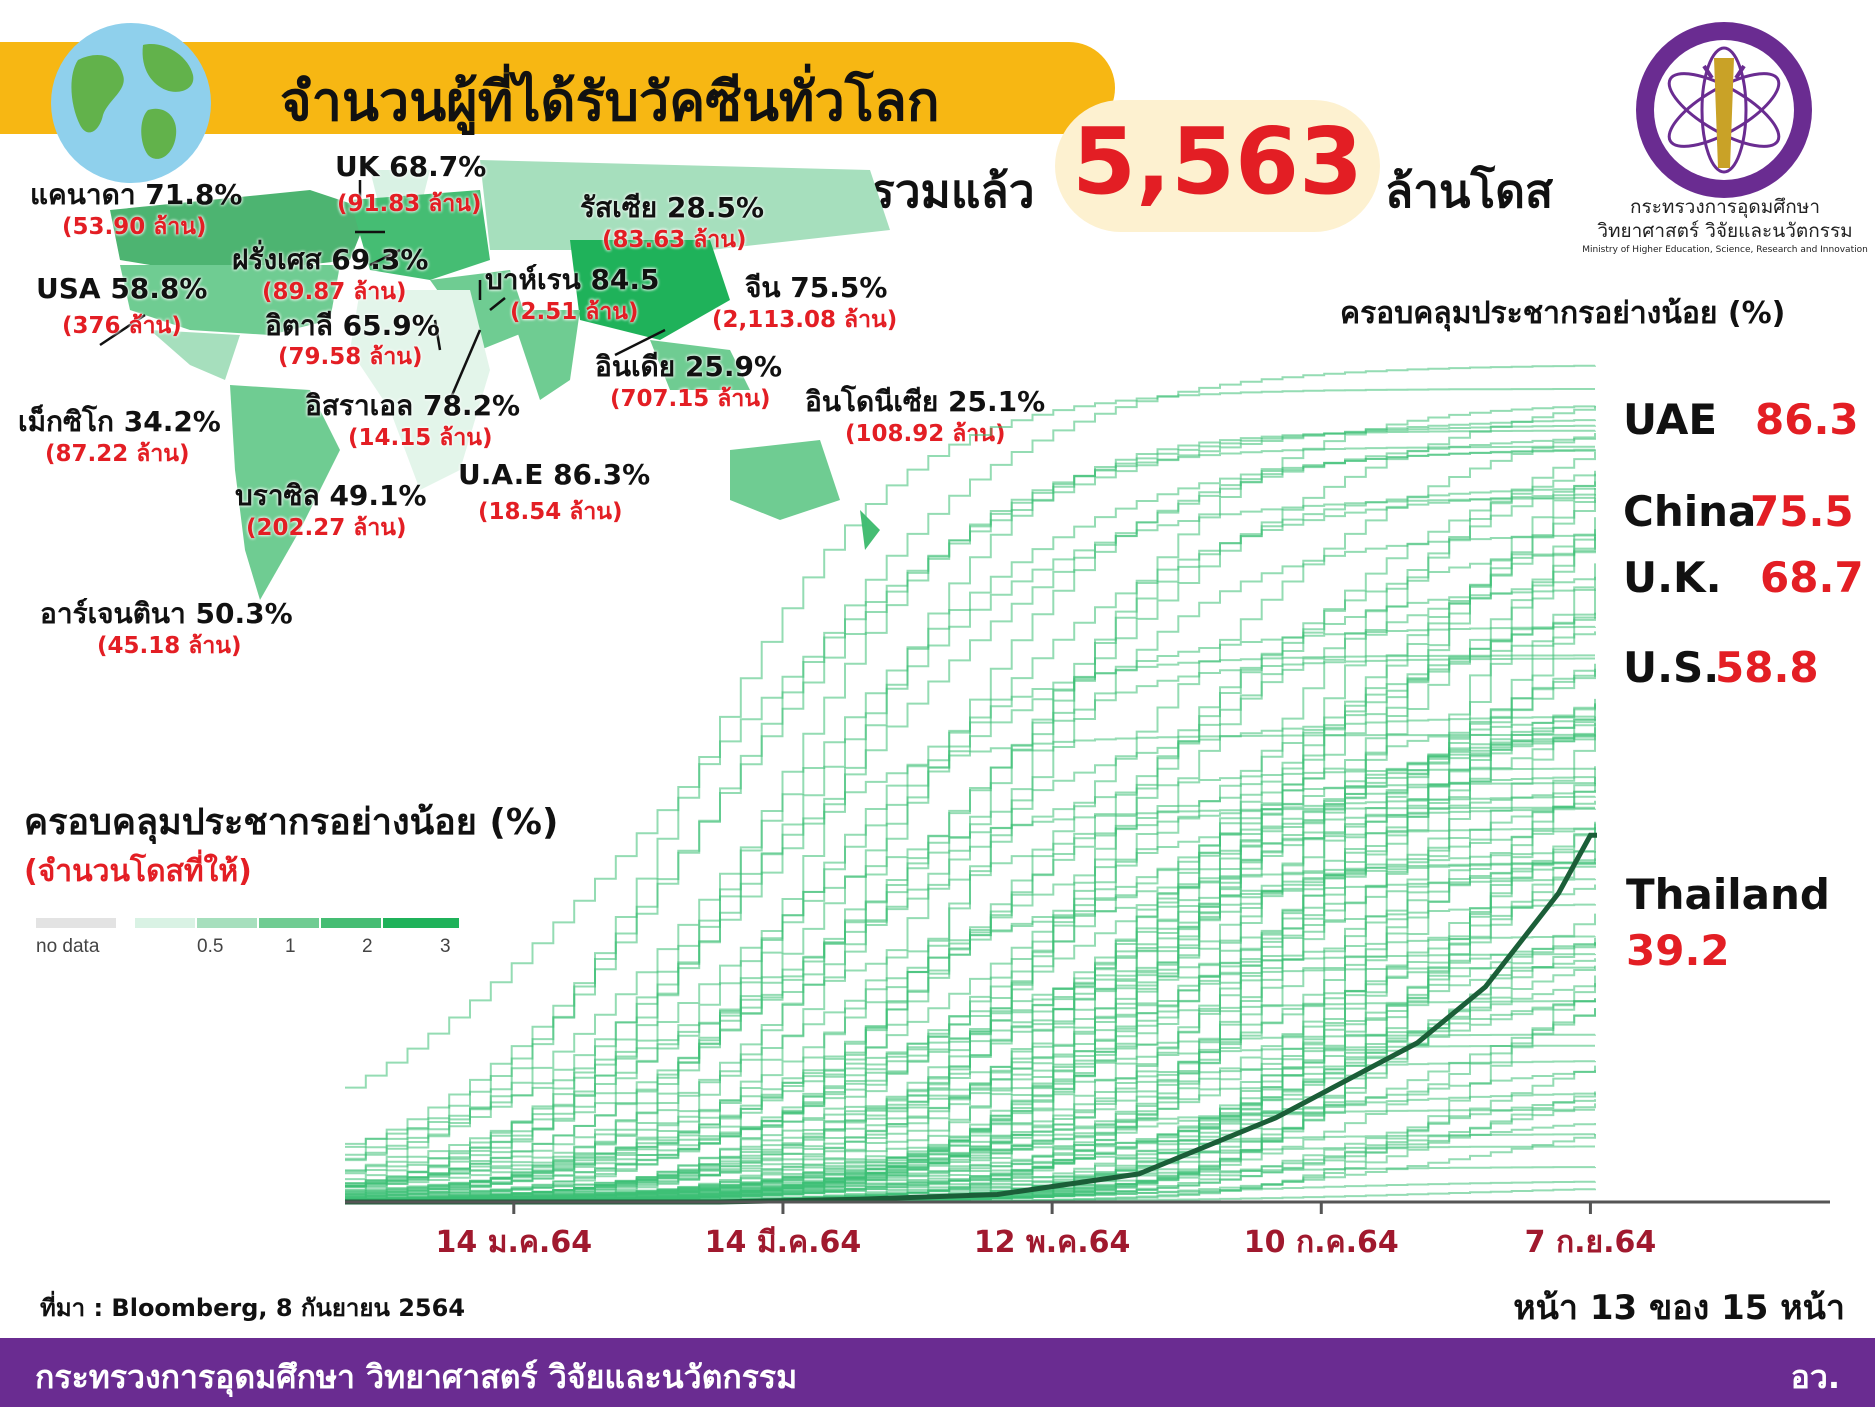  What do you see at coordinates (1672, 577) in the screenshot?
I see `highlight-name-uk: U.K.` at bounding box center [1672, 577].